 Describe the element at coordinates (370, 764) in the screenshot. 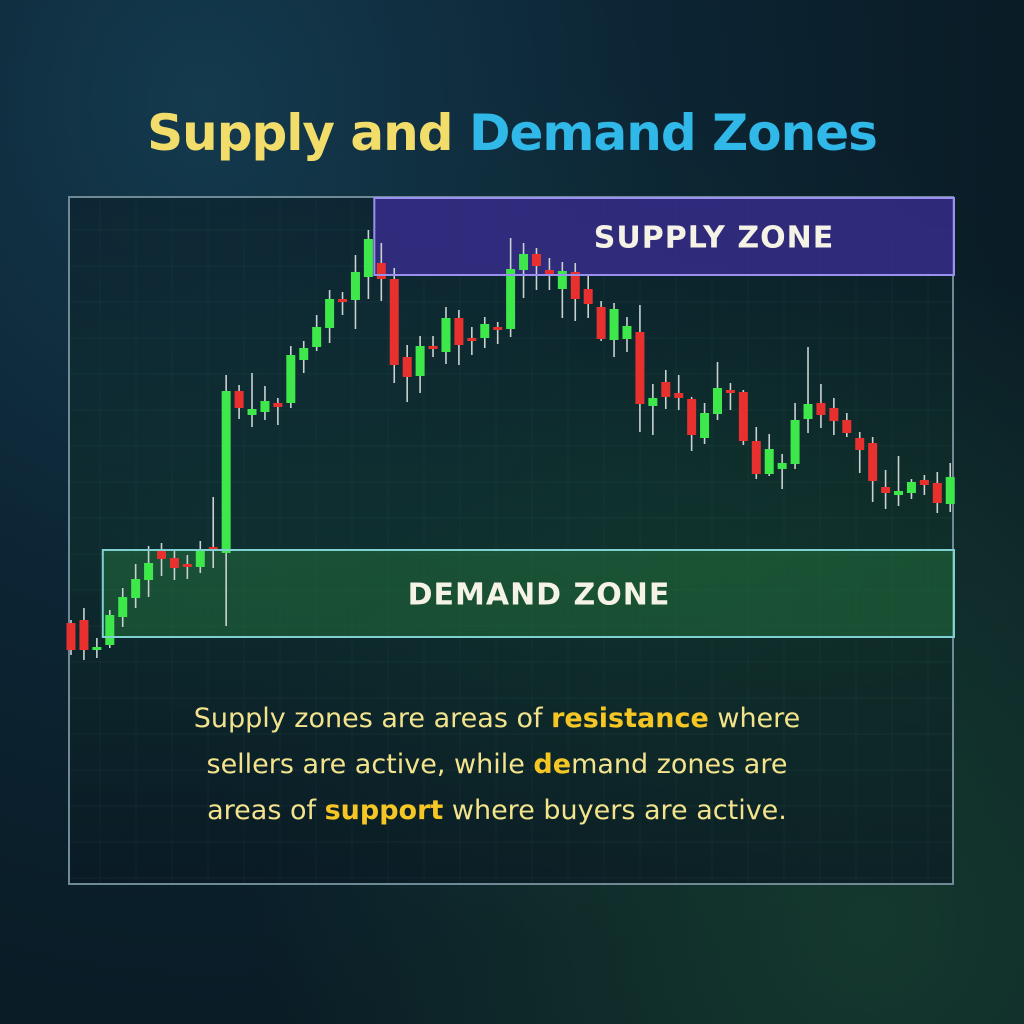

I see `text: sellers are active, while` at that location.